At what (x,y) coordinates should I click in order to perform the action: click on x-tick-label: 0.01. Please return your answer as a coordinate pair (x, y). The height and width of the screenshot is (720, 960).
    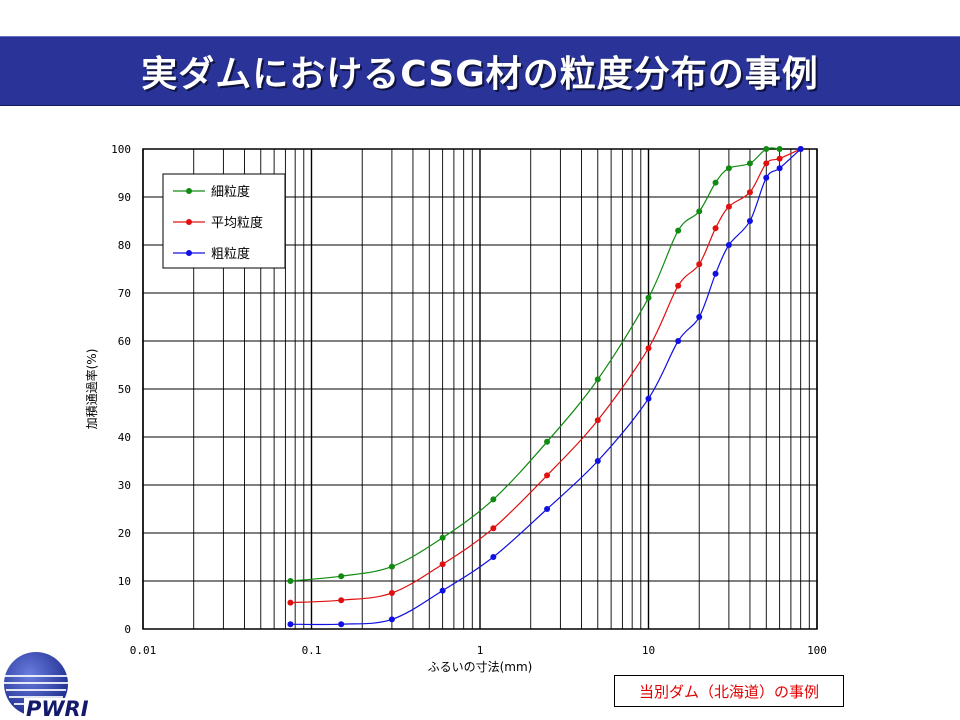
    Looking at the image, I should click on (143, 650).